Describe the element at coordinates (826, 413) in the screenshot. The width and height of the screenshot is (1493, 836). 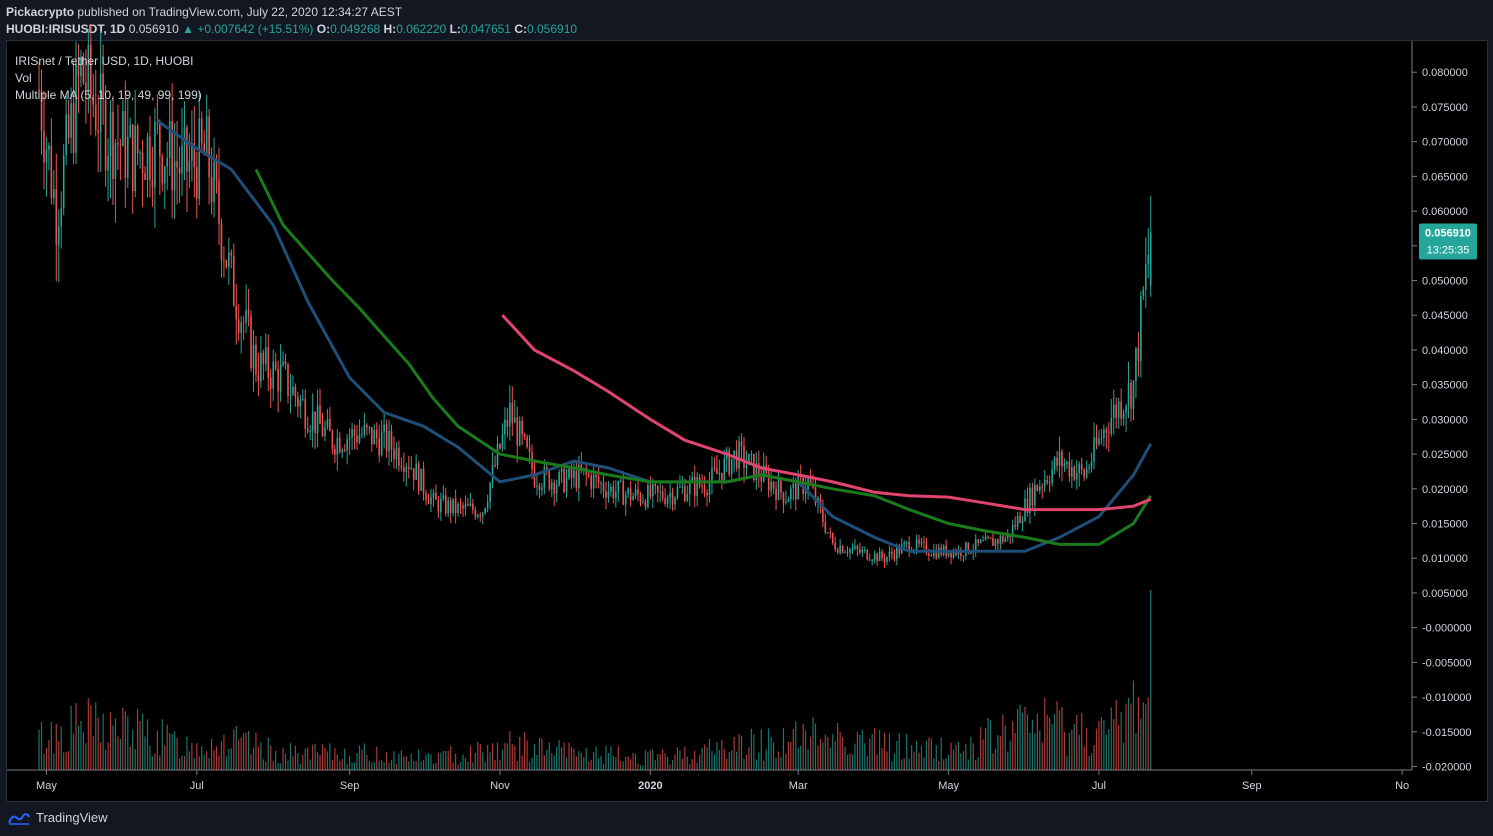
I see `ma-99-line` at that location.